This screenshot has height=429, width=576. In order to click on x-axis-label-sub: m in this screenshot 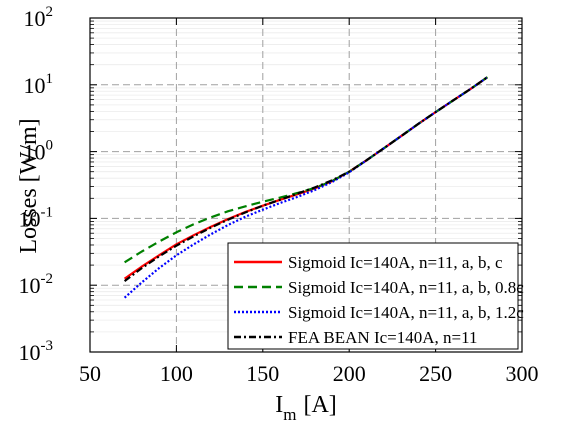, I will do `click(289, 414)`.